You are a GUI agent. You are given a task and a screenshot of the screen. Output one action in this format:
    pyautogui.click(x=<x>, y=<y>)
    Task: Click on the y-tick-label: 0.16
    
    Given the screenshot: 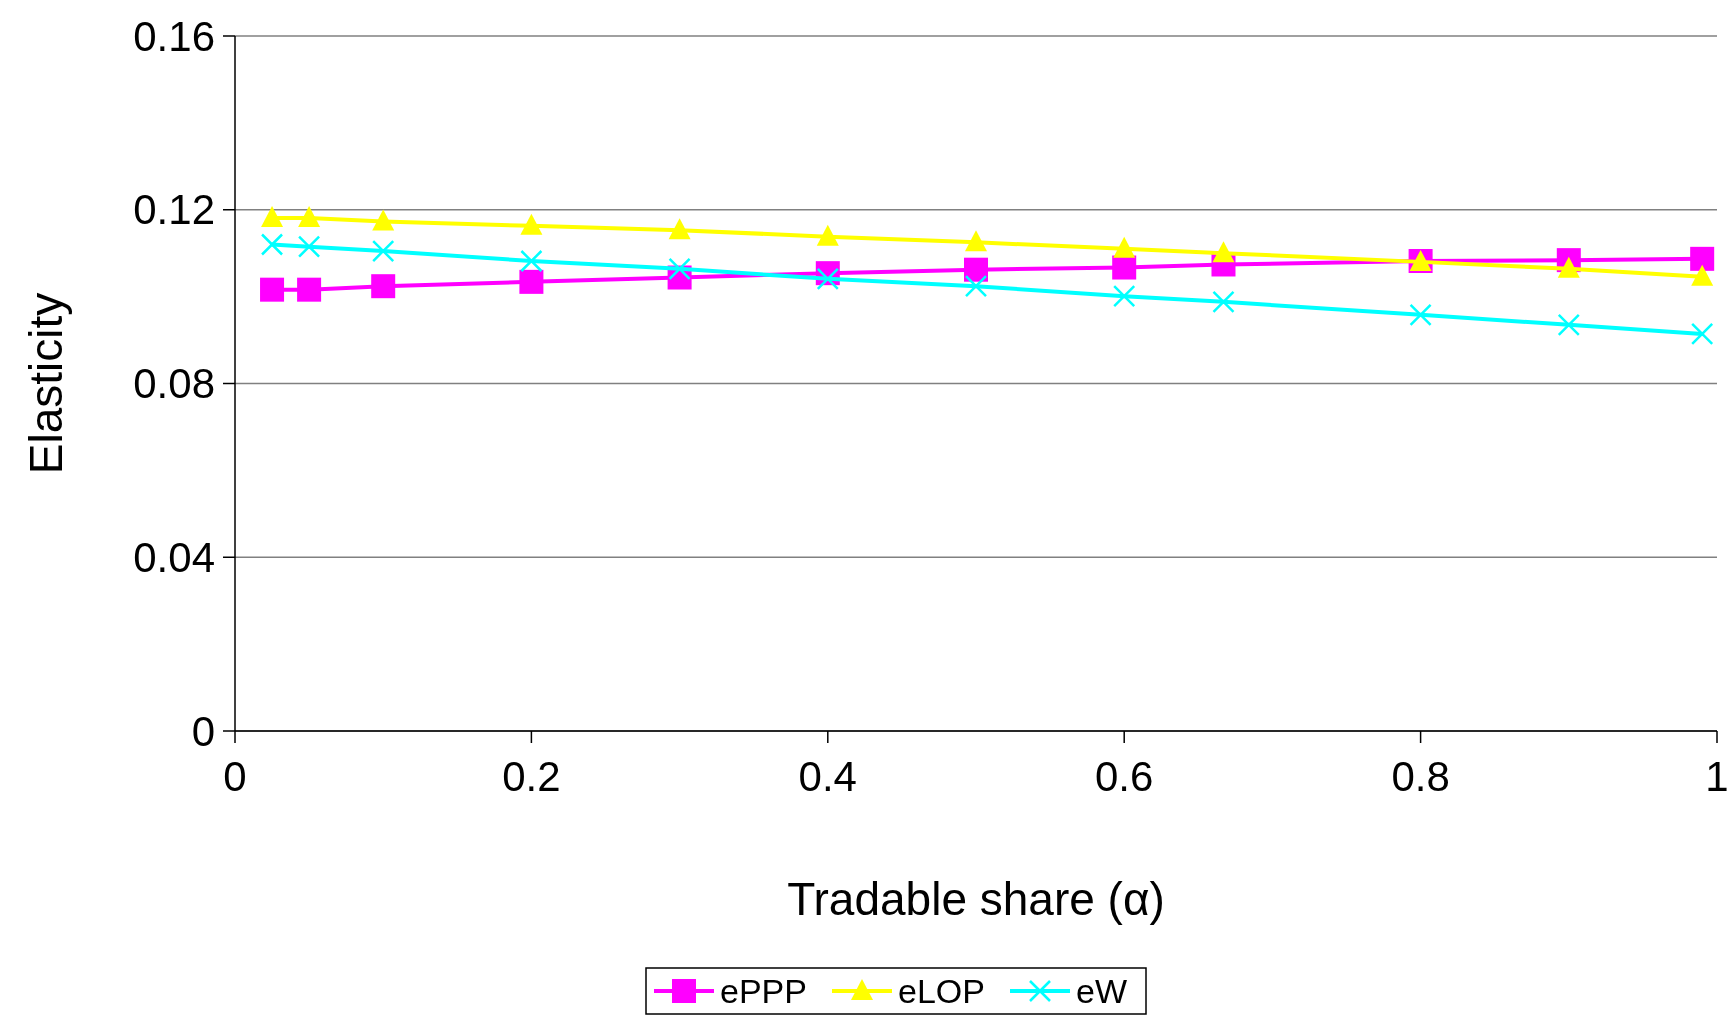 What is the action you would take?
    pyautogui.click(x=174, y=36)
    